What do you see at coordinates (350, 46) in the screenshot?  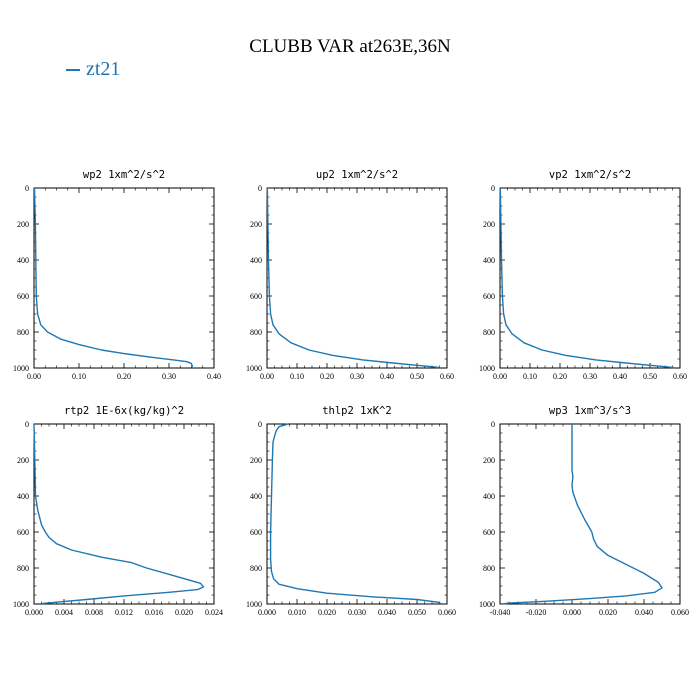 I see `page-title: CLUBB VAR at263E,36N` at bounding box center [350, 46].